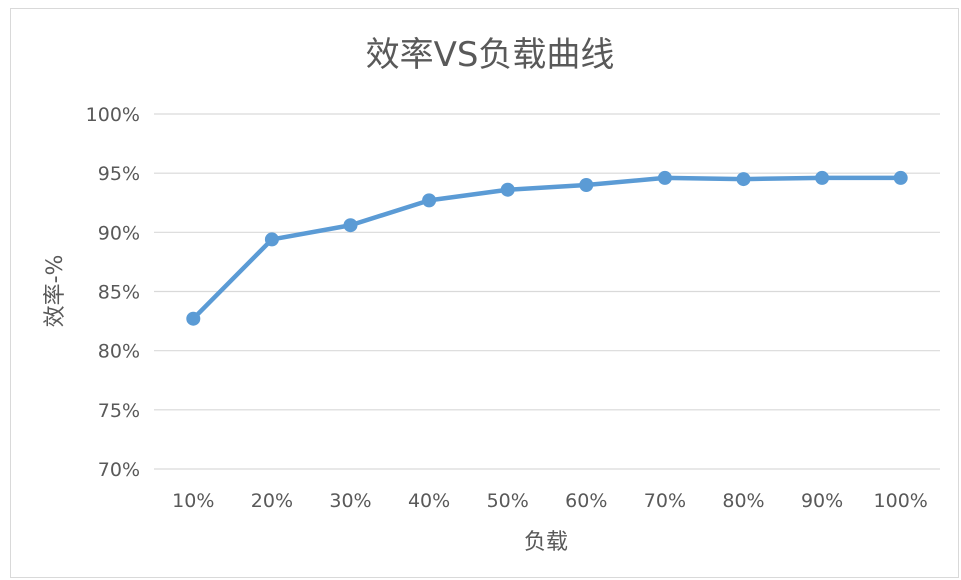  Describe the element at coordinates (508, 501) in the screenshot. I see `x-tick-label: 50%` at that location.